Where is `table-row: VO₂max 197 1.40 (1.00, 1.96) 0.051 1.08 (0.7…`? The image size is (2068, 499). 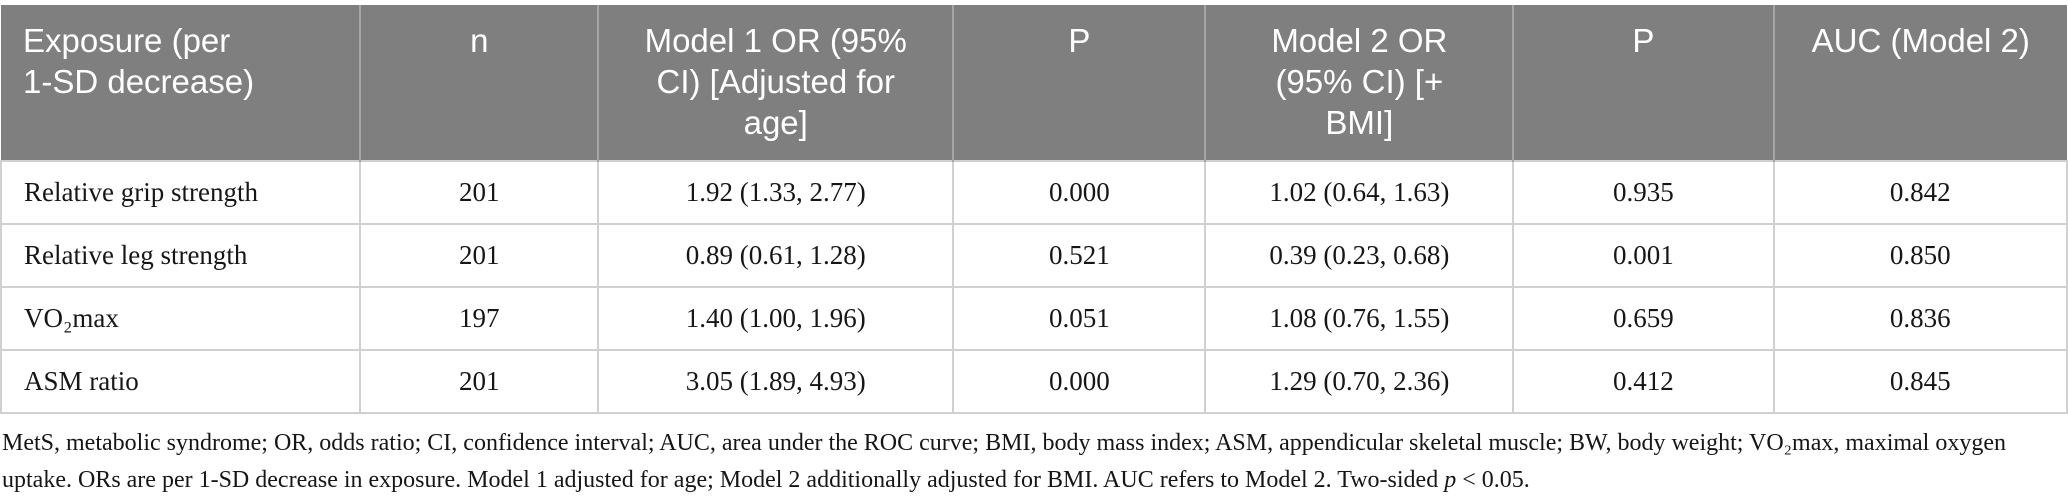
table-row: VO₂max 197 1.40 (1.00, 1.96) 0.051 1.08 (0.7… is located at coordinates (1034, 318).